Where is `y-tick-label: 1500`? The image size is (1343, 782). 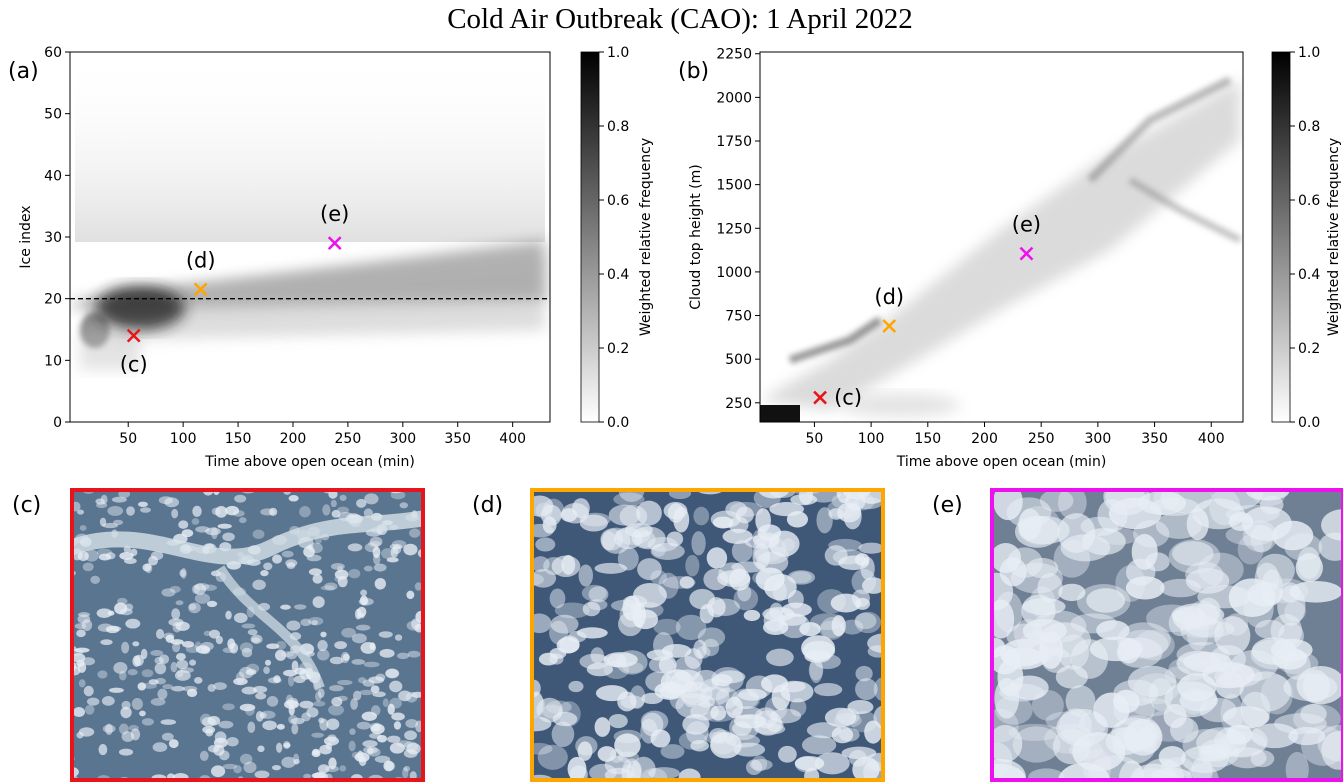 y-tick-label: 1500 is located at coordinates (734, 186).